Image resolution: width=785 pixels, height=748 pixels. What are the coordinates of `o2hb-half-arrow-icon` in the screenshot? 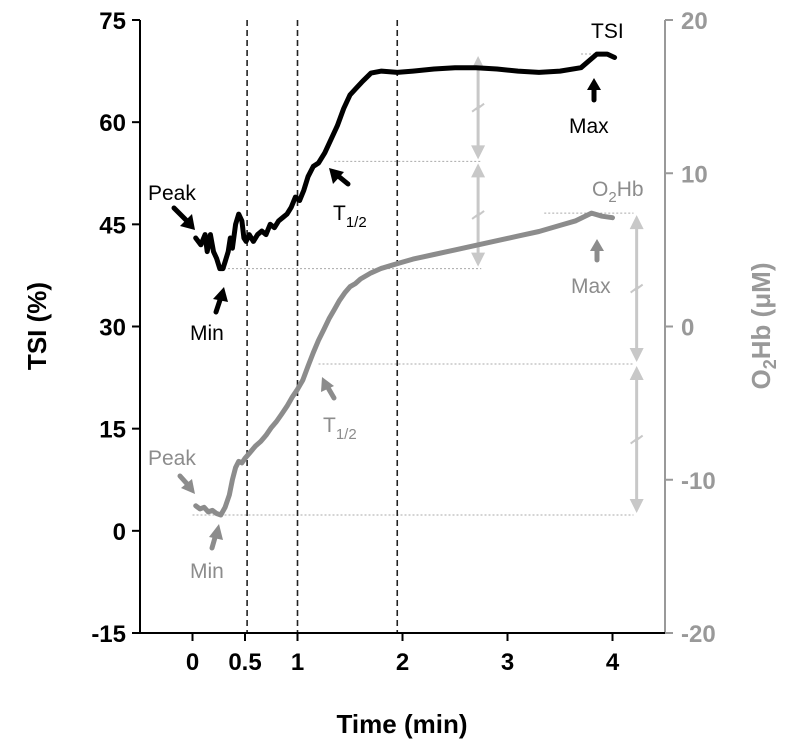 It's located at (329, 389).